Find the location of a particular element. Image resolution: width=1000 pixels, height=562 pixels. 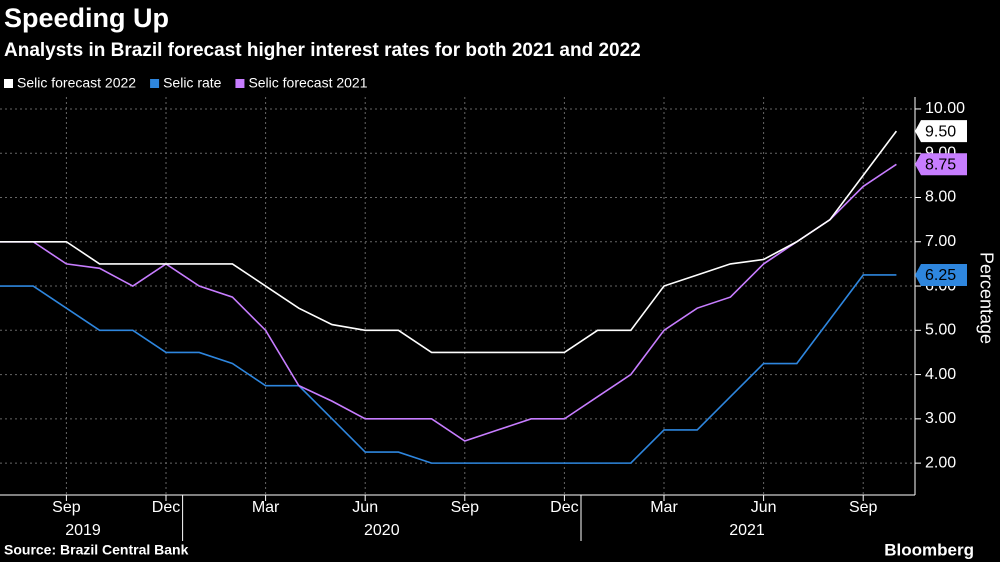

y-tick-label: 2.00 is located at coordinates (940, 462).